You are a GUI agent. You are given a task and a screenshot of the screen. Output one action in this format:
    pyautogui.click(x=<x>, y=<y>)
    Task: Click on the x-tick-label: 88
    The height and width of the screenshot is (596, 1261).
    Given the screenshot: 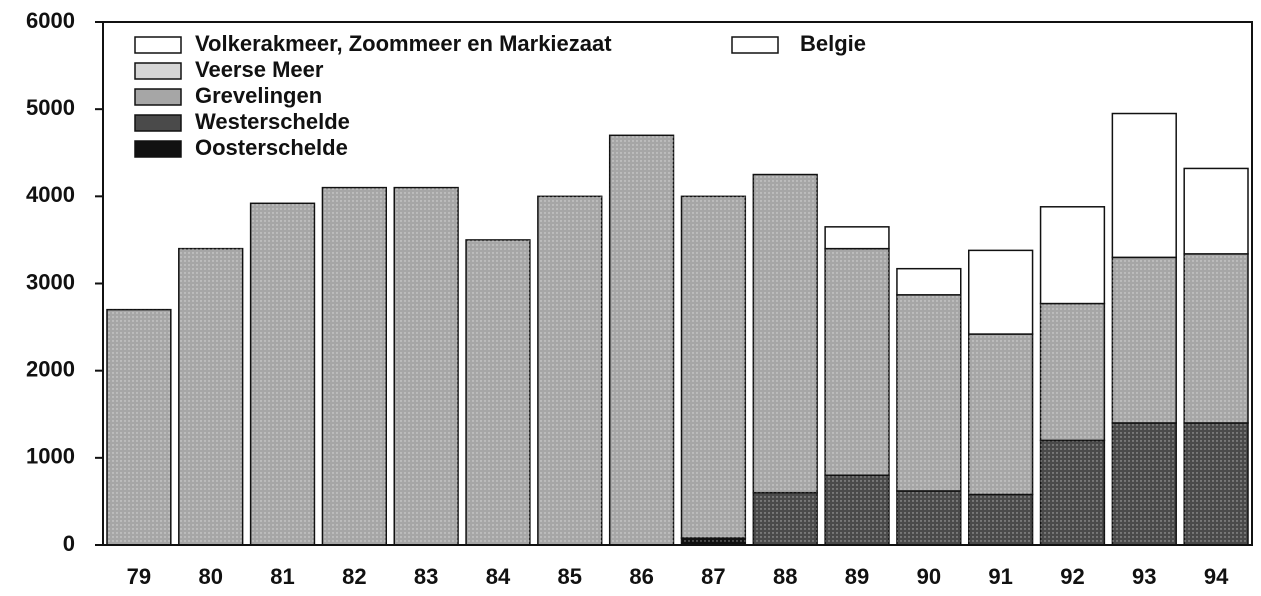 What is the action you would take?
    pyautogui.click(x=785, y=576)
    